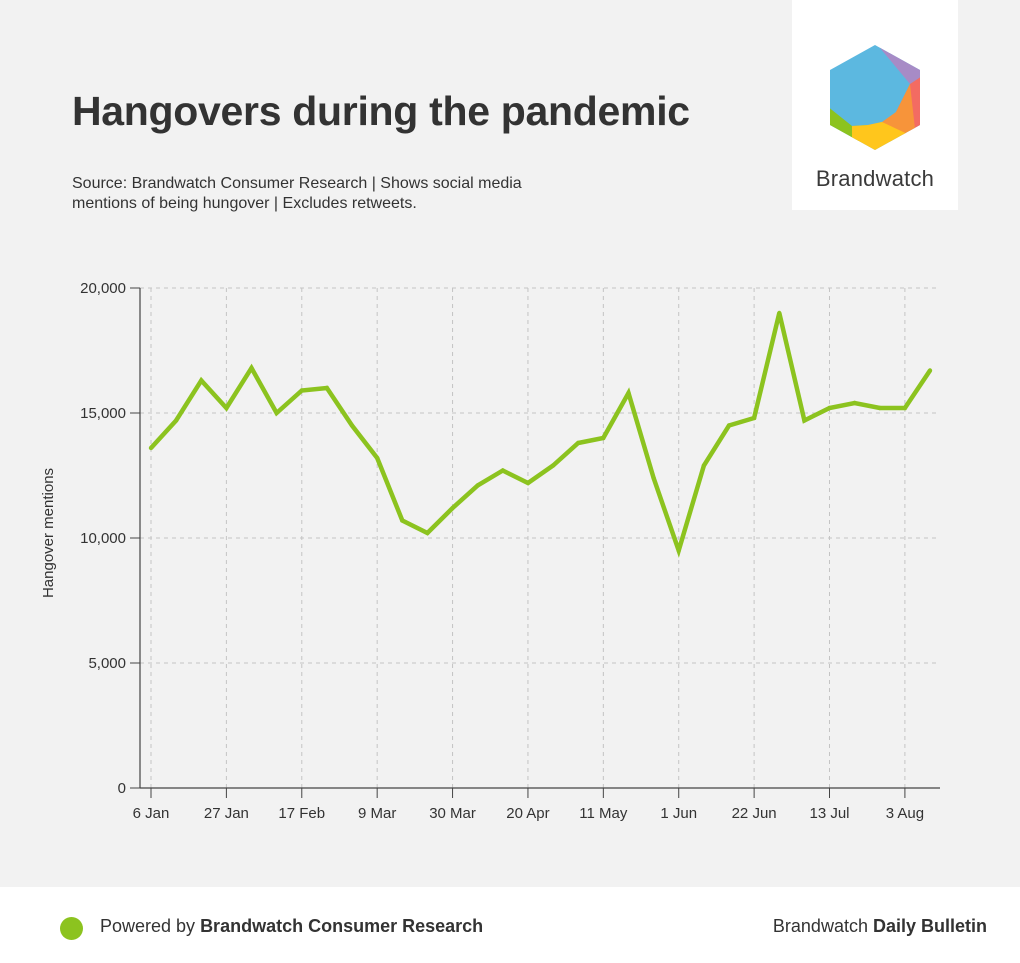 The height and width of the screenshot is (963, 1020). Describe the element at coordinates (301, 813) in the screenshot. I see `x-tick-label: 17 Feb` at that location.